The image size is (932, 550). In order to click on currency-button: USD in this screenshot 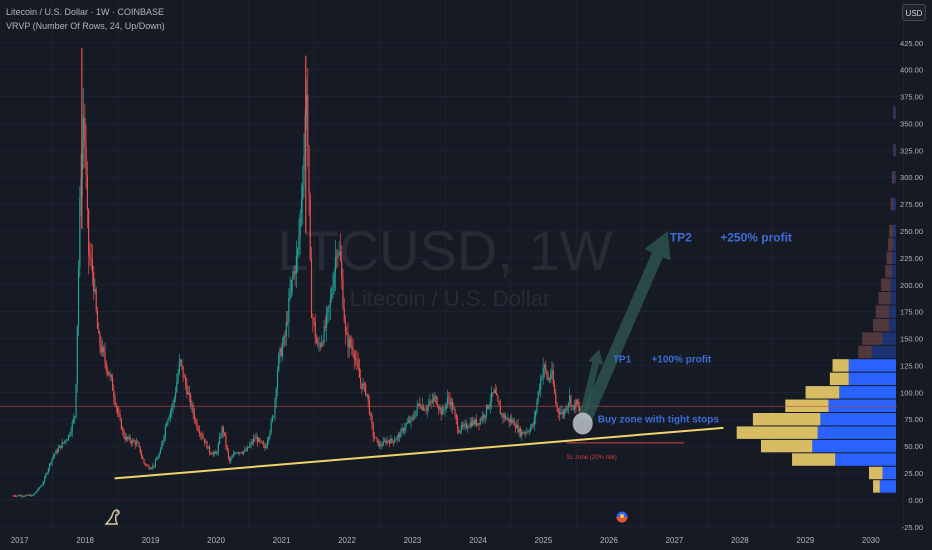, I will do `click(914, 12)`.